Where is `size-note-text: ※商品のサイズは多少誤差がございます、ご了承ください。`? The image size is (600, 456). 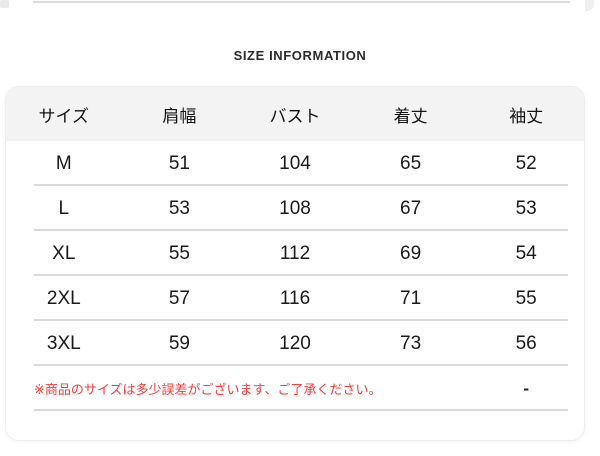
size-note-text: ※商品のサイズは多少誤差がございます、ご了承ください。 is located at coordinates (208, 389).